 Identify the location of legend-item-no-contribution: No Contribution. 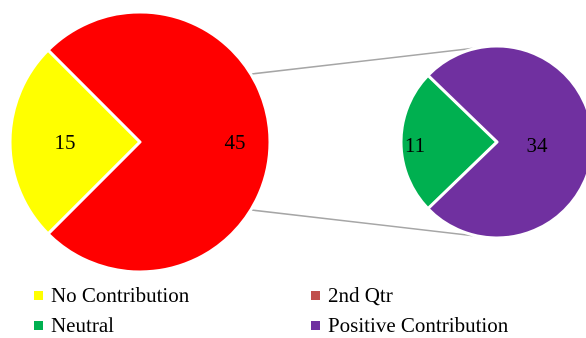
(111, 295).